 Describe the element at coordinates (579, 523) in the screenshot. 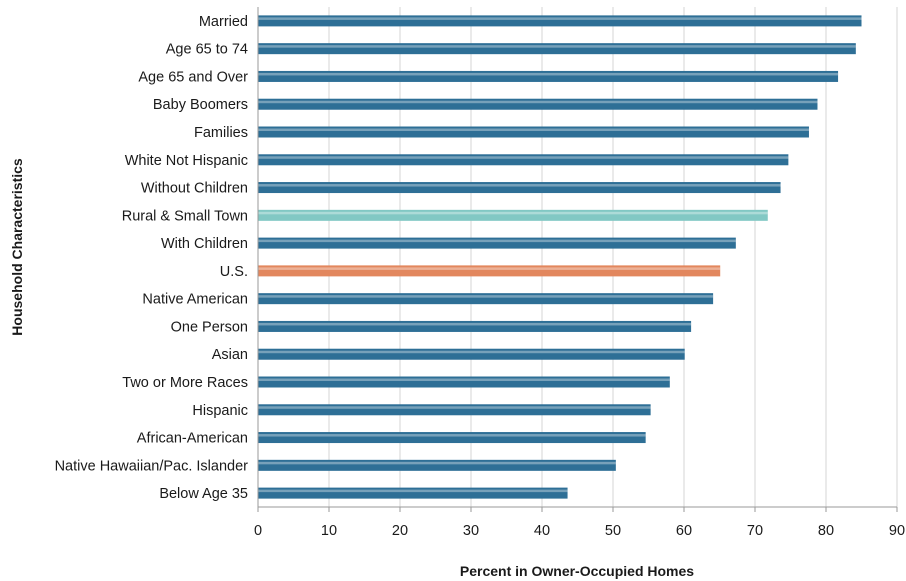

I see `x-tick-labels: 0 10 20 30 40 50 60 70 80 90` at that location.